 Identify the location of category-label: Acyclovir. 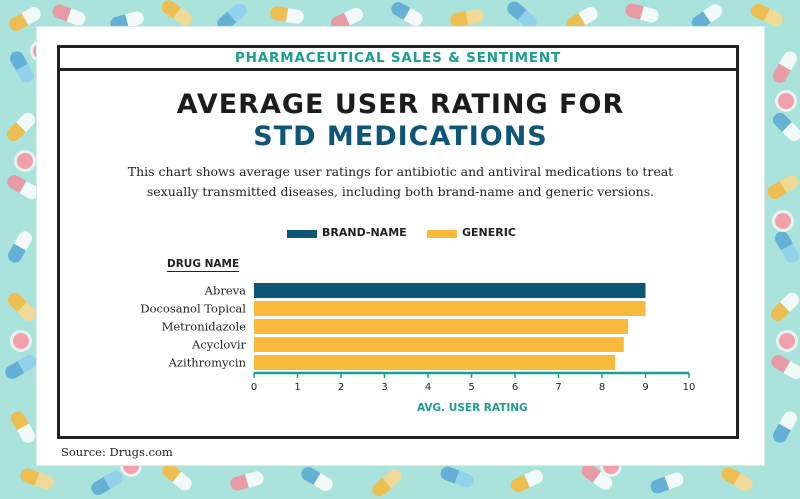
(218, 345).